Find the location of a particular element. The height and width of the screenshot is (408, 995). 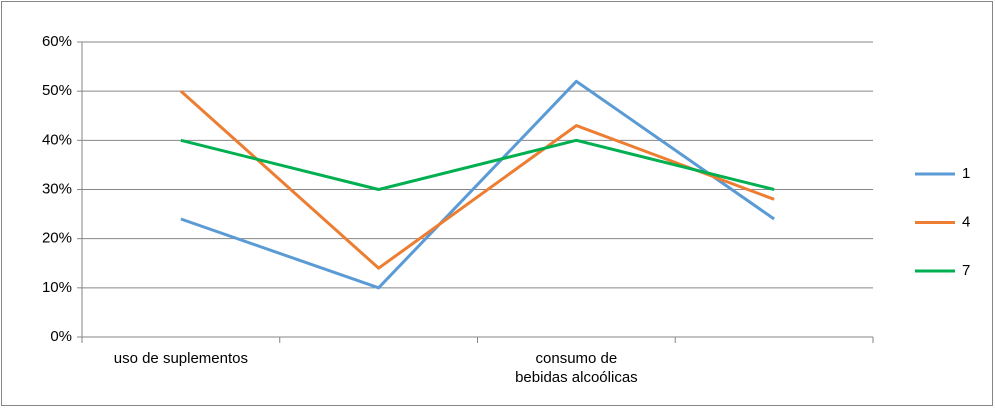

y-tick-label: 30% is located at coordinates (57, 188).